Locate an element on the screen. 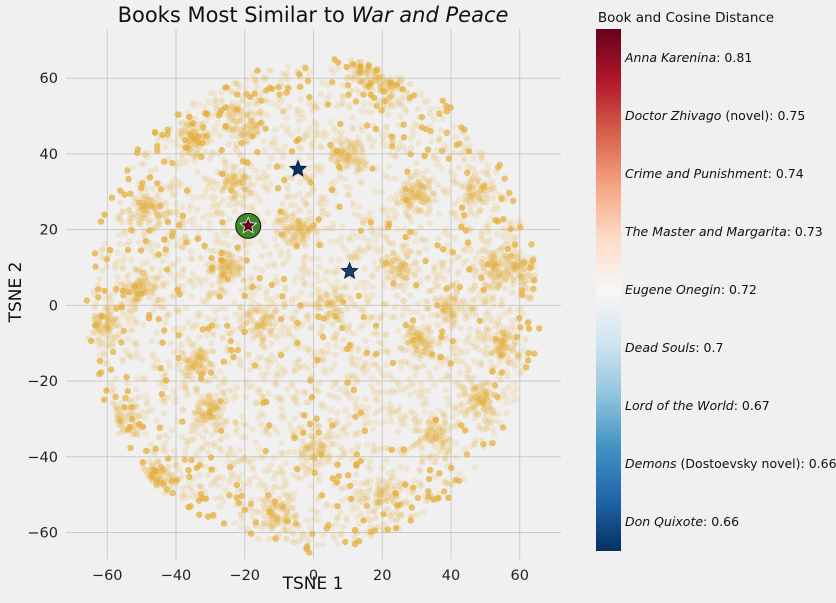 This screenshot has width=836, height=603. x-tick-label: 40 is located at coordinates (451, 576).